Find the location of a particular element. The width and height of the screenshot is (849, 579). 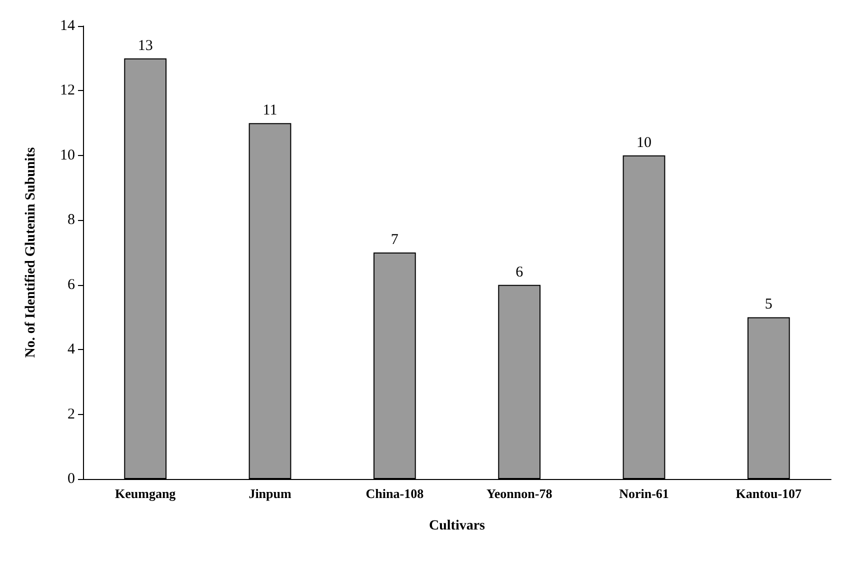

x-tick-label: China-108 is located at coordinates (395, 493).